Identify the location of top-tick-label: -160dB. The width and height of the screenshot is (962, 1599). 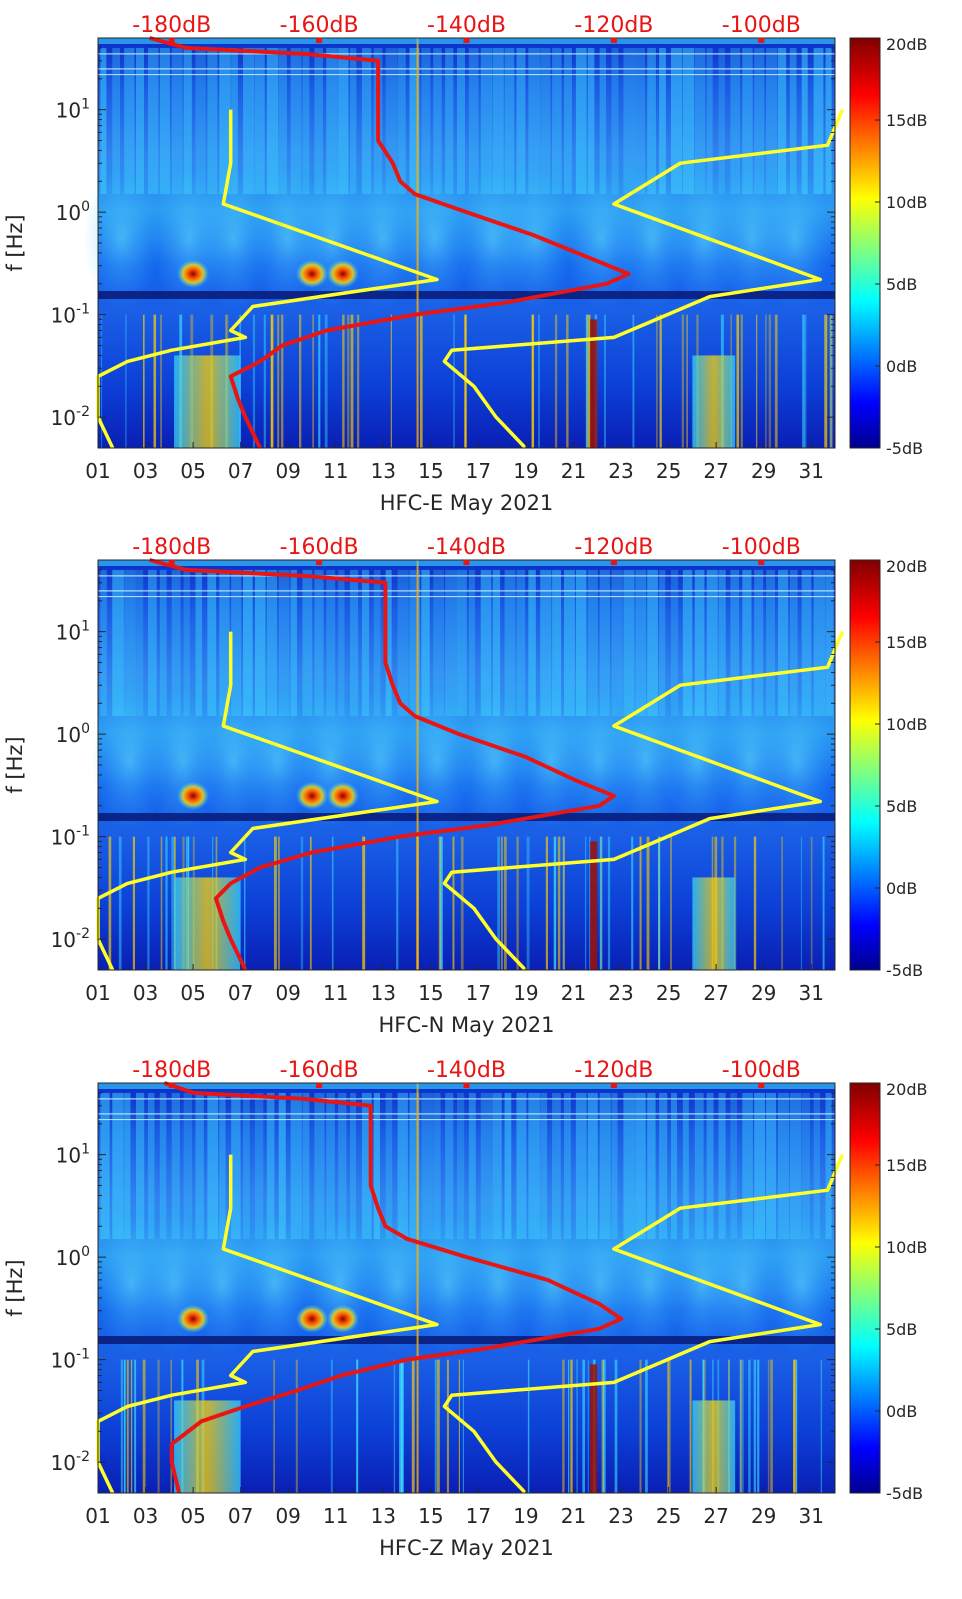
(319, 25).